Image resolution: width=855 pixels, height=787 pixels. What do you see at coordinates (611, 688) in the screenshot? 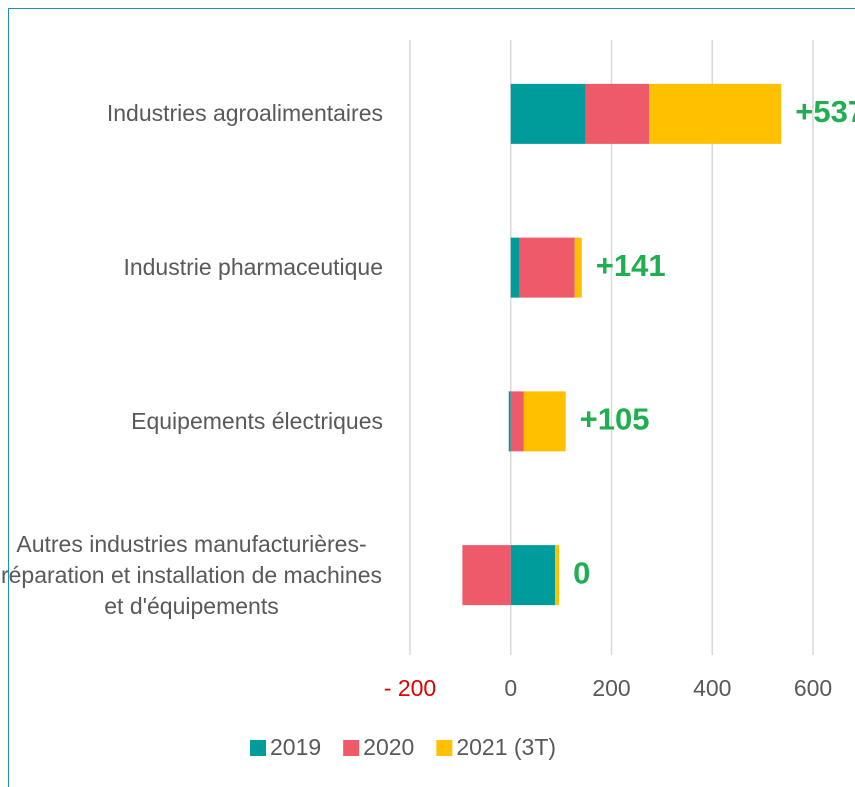
I see `x-tick-label: 200` at bounding box center [611, 688].